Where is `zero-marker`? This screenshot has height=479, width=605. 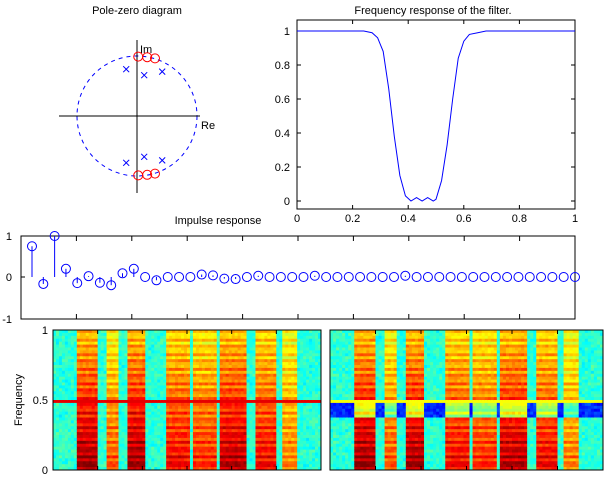
zero-marker is located at coordinates (155, 58).